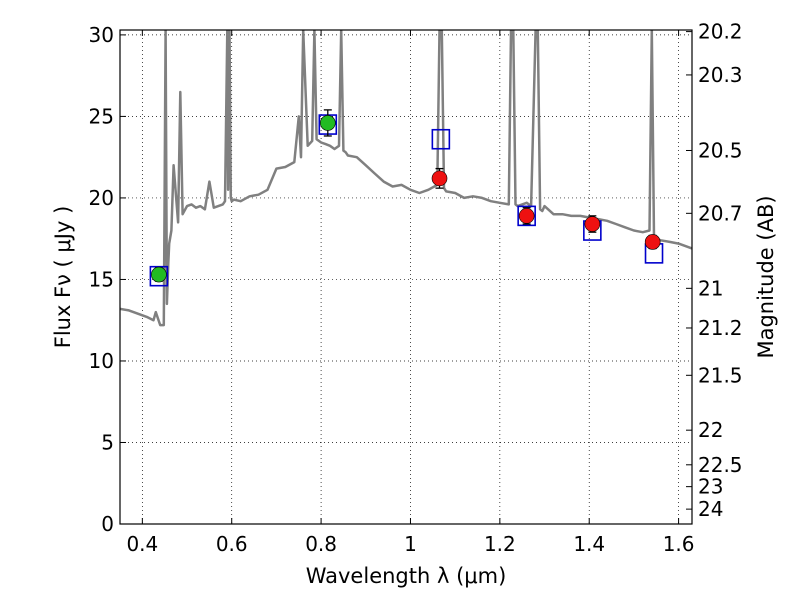  I want to click on y2-tick-label: 21, so click(710, 288).